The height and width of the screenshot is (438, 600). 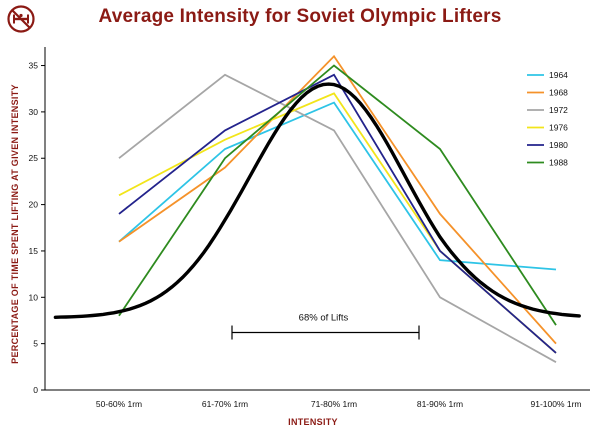 I want to click on legend-label-1988: 1988, so click(x=558, y=163).